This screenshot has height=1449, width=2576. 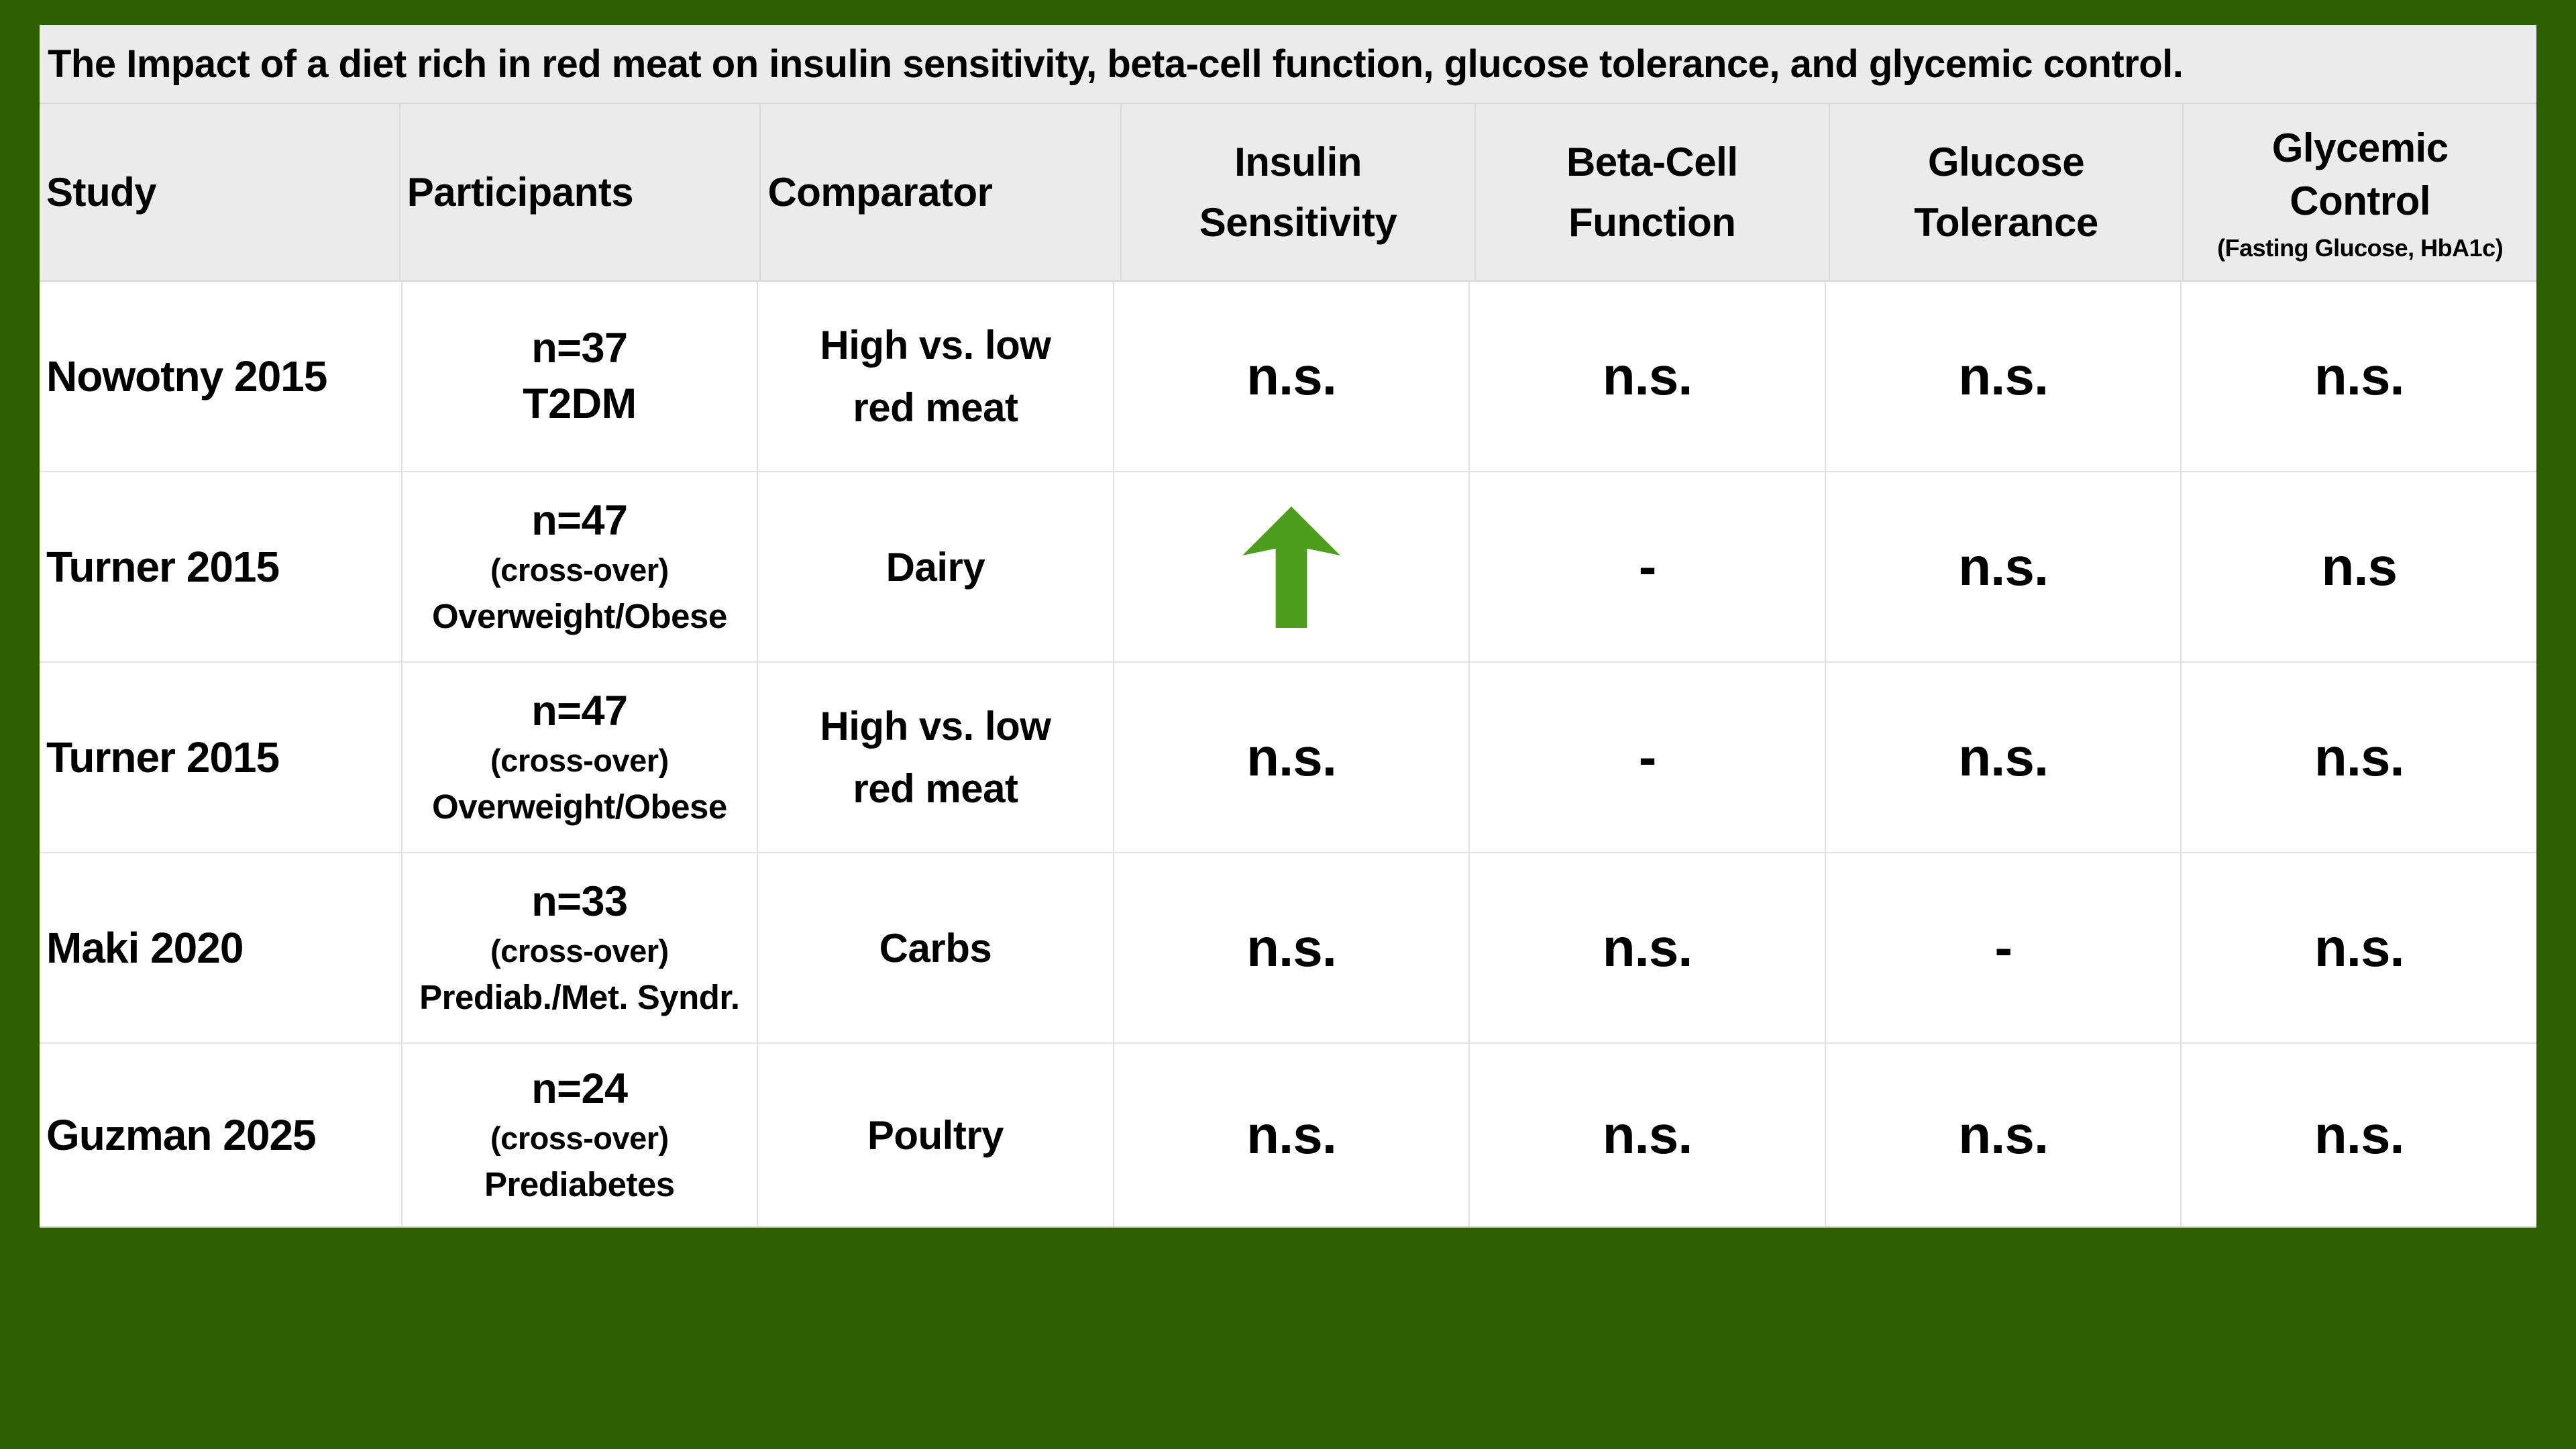 What do you see at coordinates (580, 403) in the screenshot?
I see `participants-condition: T2DM` at bounding box center [580, 403].